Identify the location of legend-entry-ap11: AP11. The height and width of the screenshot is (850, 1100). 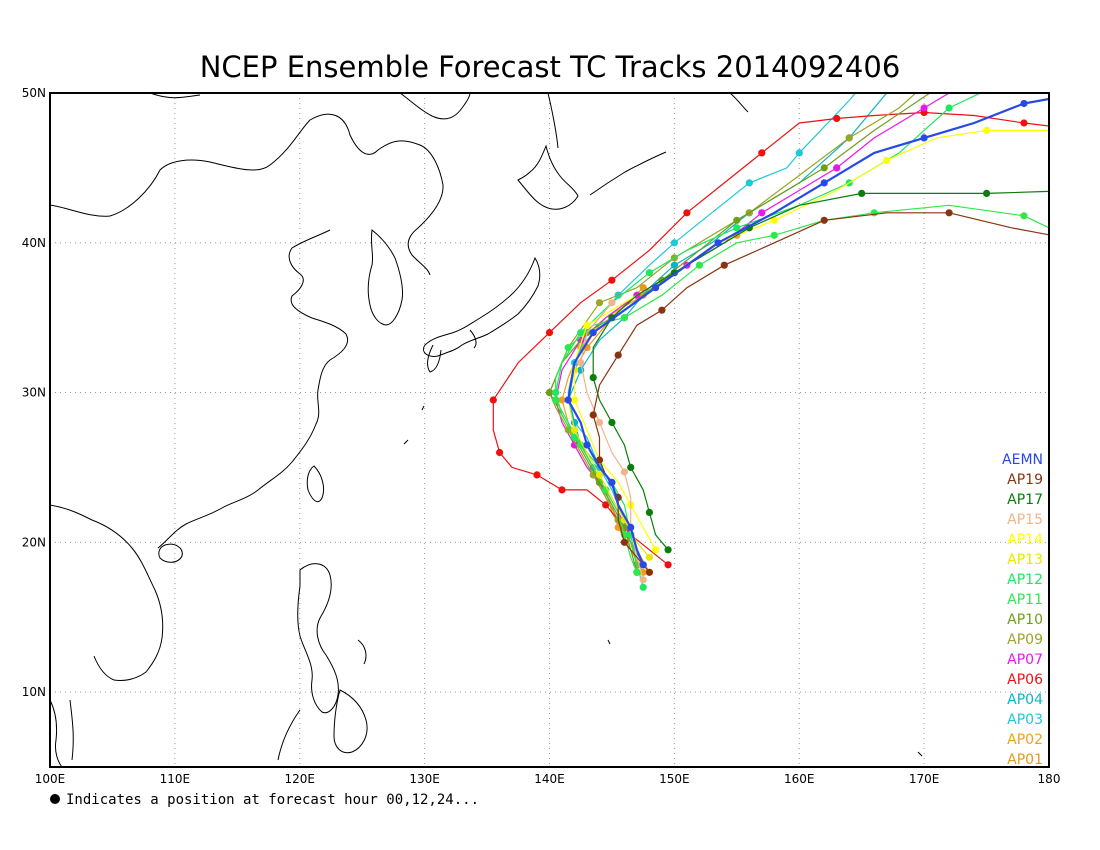
(1025, 600).